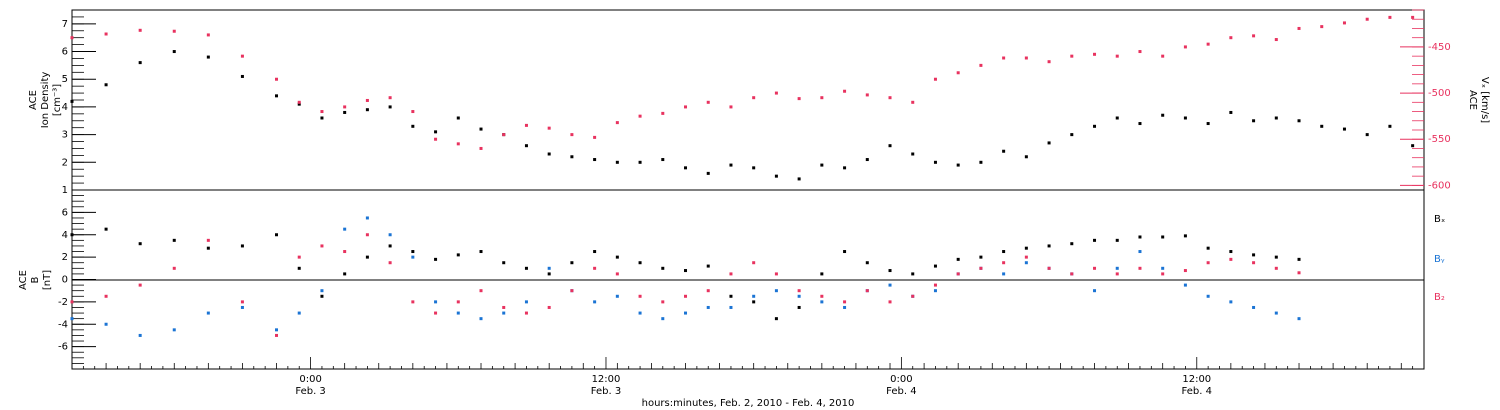 The image size is (1500, 410). What do you see at coordinates (1484, 100) in the screenshot?
I see `top-y2label-line-2: Vₓ [km/s]` at bounding box center [1484, 100].